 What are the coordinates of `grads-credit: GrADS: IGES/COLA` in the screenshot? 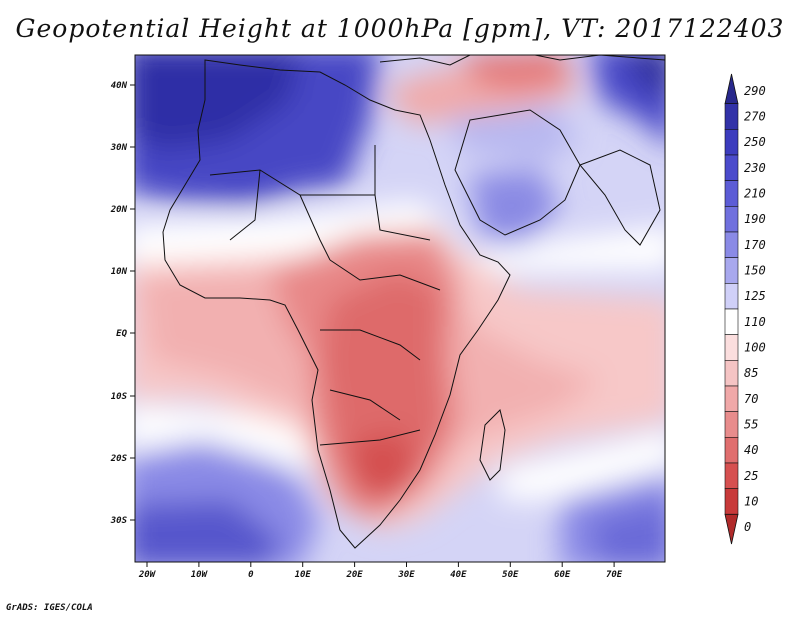 It's located at (49, 608).